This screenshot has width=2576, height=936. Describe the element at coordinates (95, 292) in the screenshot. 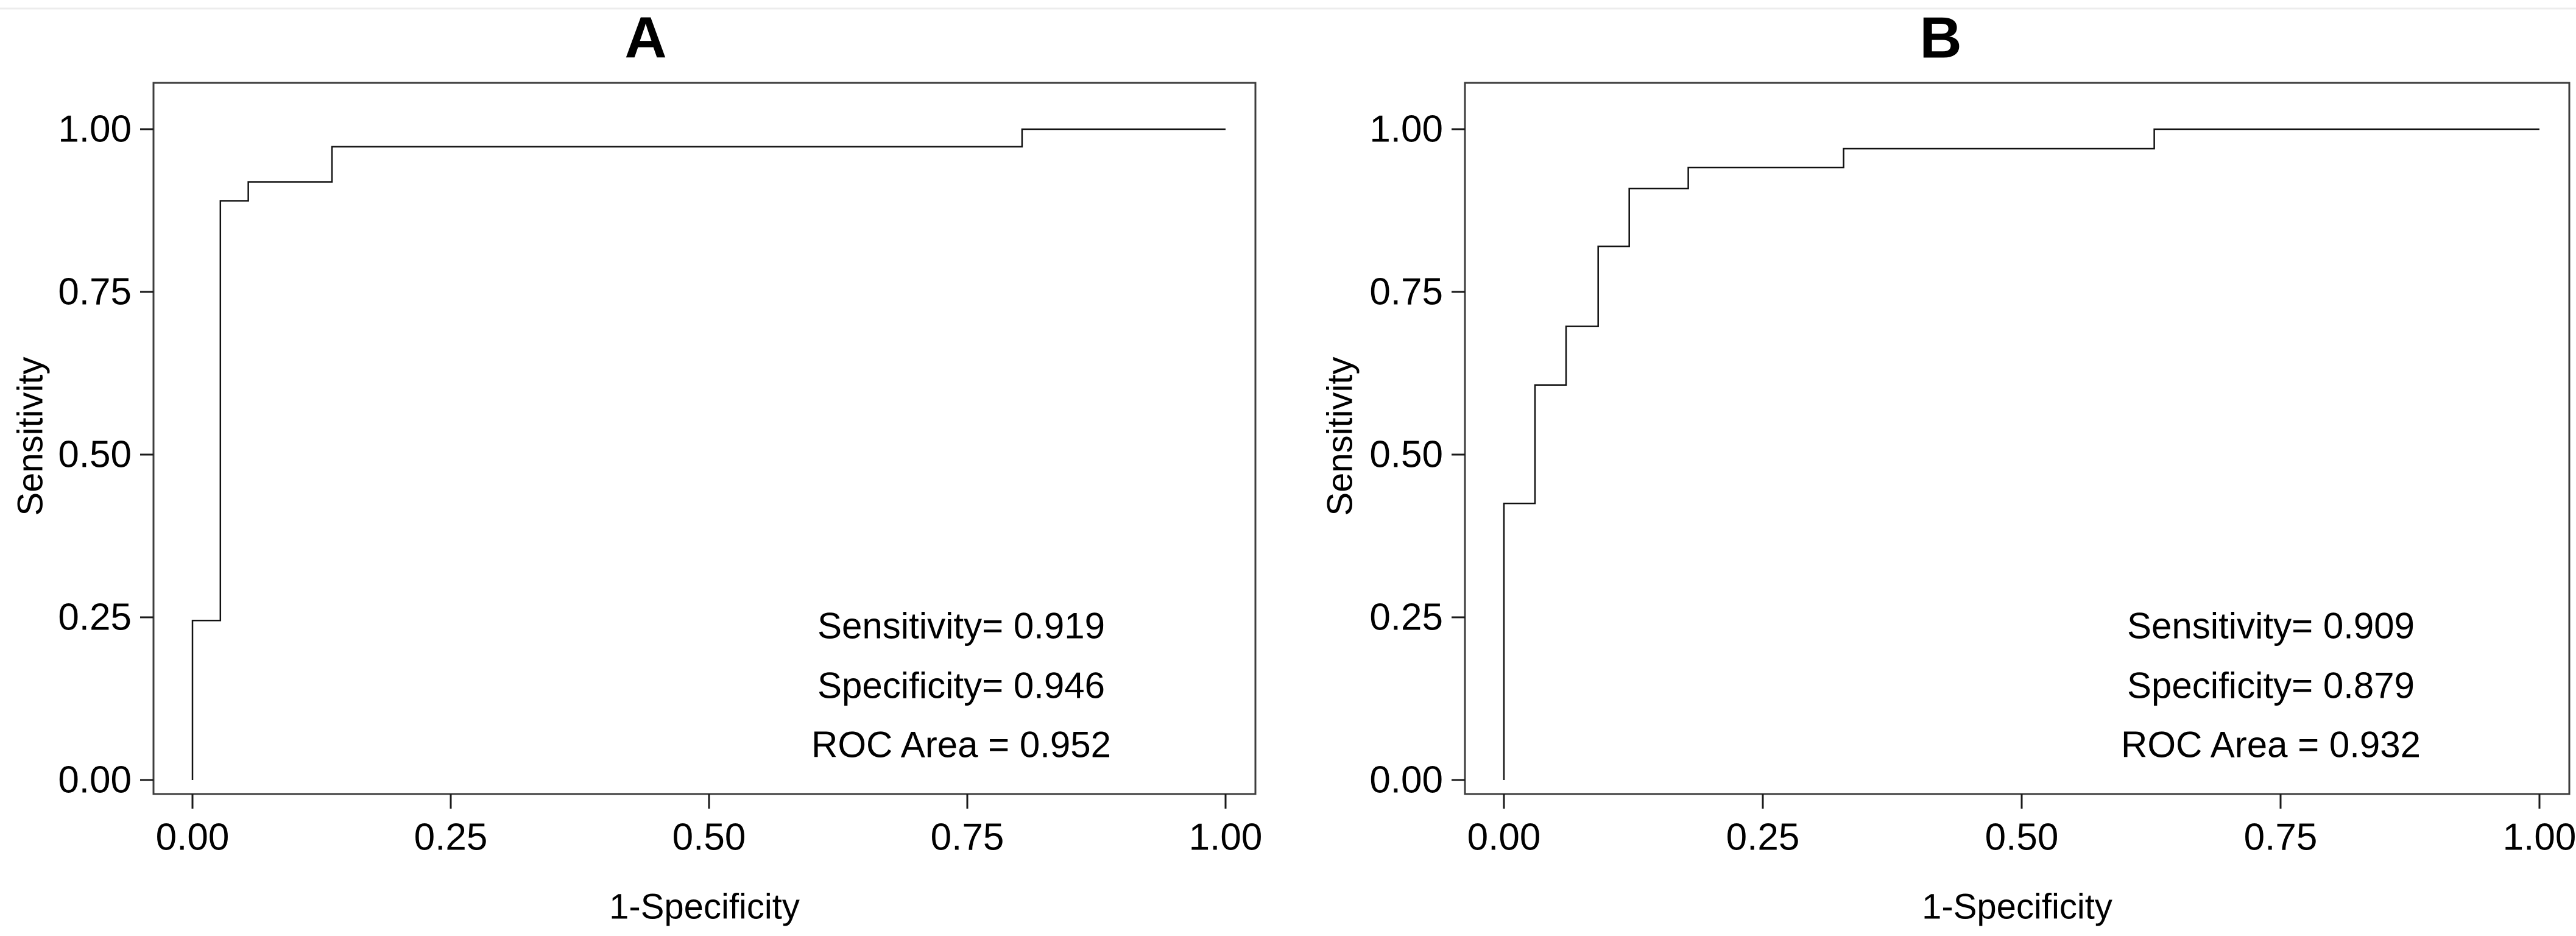

I see `panel-a-y-tick-label: 0.75` at that location.